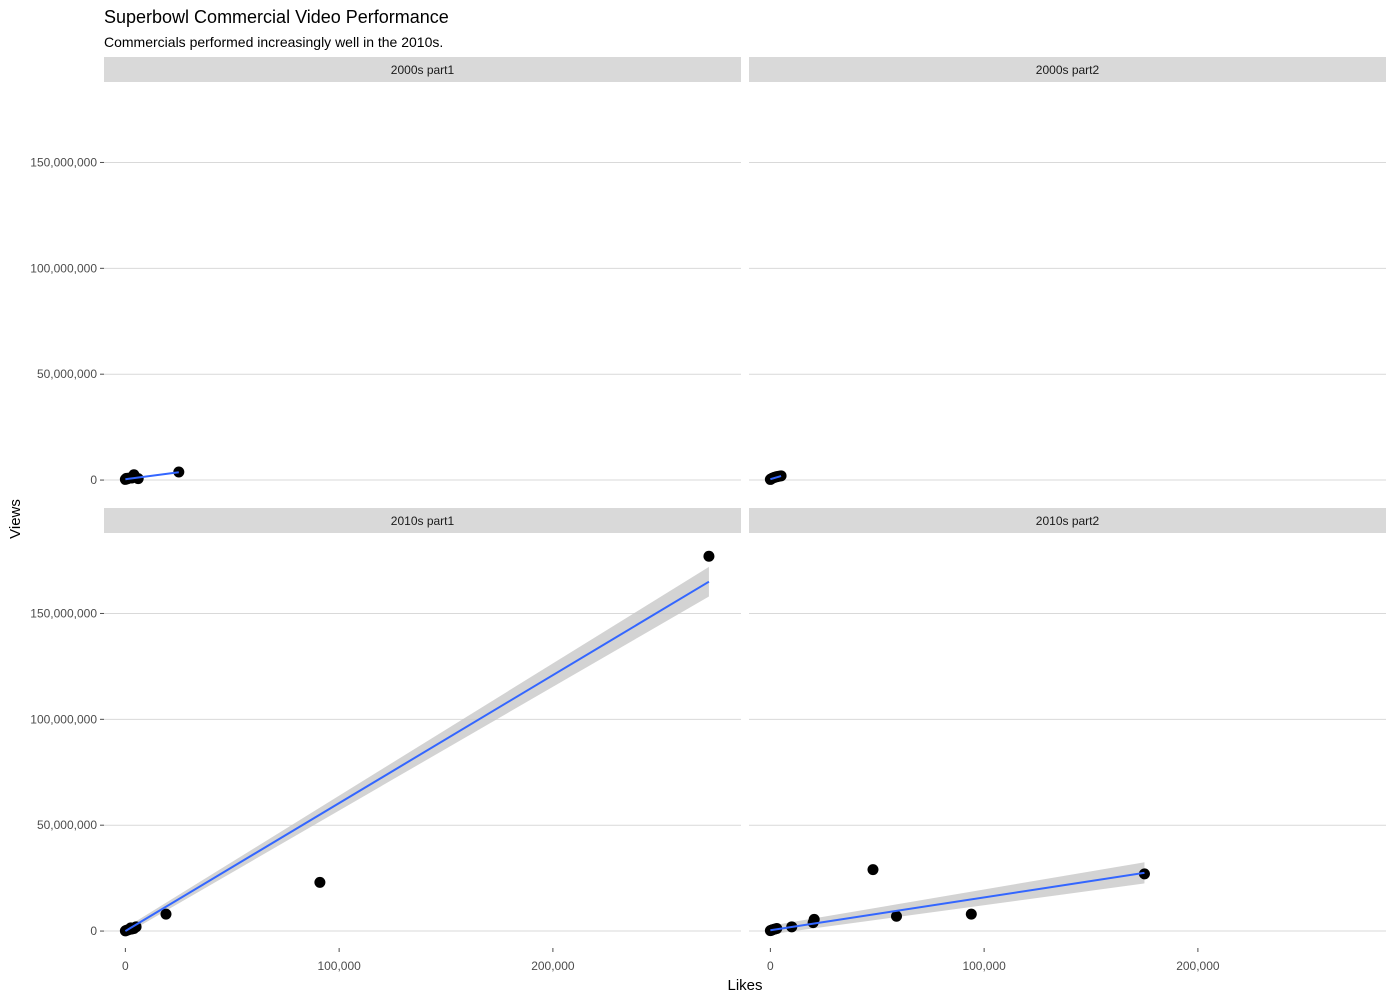 Image resolution: width=1394 pixels, height=1000 pixels. I want to click on x-axis-title: Likes, so click(744, 985).